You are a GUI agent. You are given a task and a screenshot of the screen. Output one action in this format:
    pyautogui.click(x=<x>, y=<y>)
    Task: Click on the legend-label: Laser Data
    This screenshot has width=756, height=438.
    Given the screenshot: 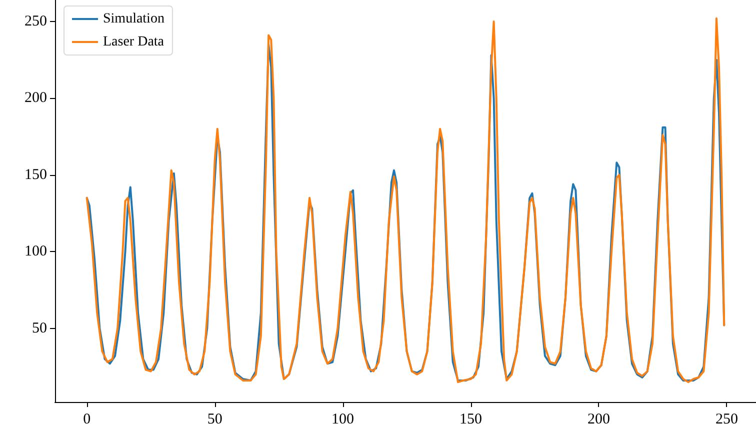 What is the action you would take?
    pyautogui.click(x=134, y=42)
    